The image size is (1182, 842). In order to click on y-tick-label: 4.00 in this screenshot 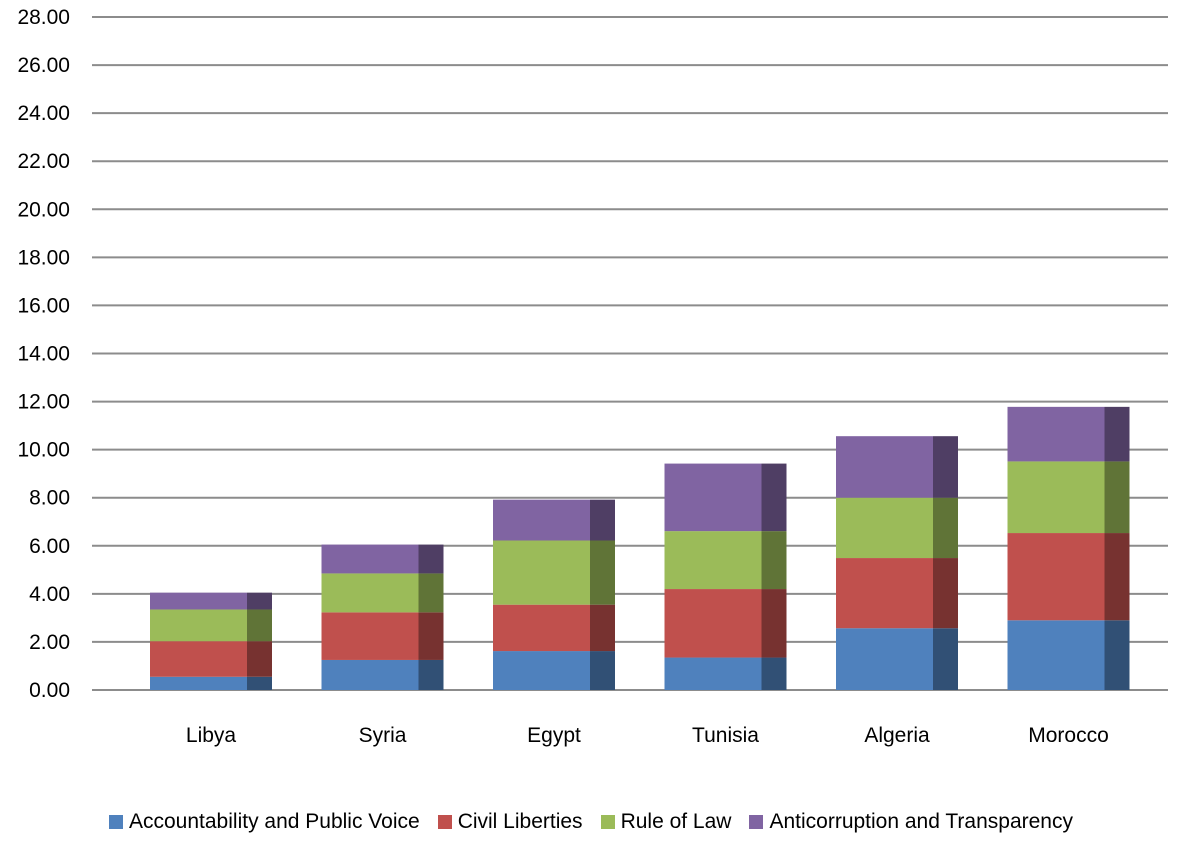, I will do `click(49, 594)`.